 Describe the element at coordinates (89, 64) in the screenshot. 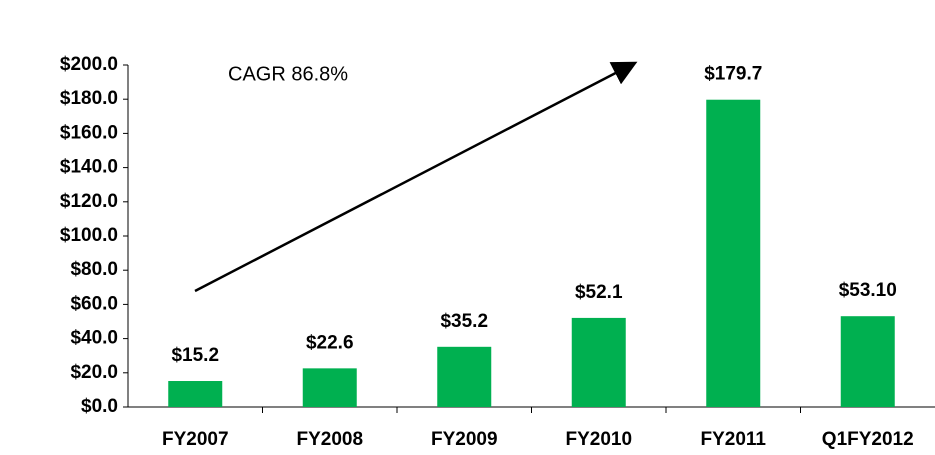

I see `y-tick-label: $200.0` at that location.